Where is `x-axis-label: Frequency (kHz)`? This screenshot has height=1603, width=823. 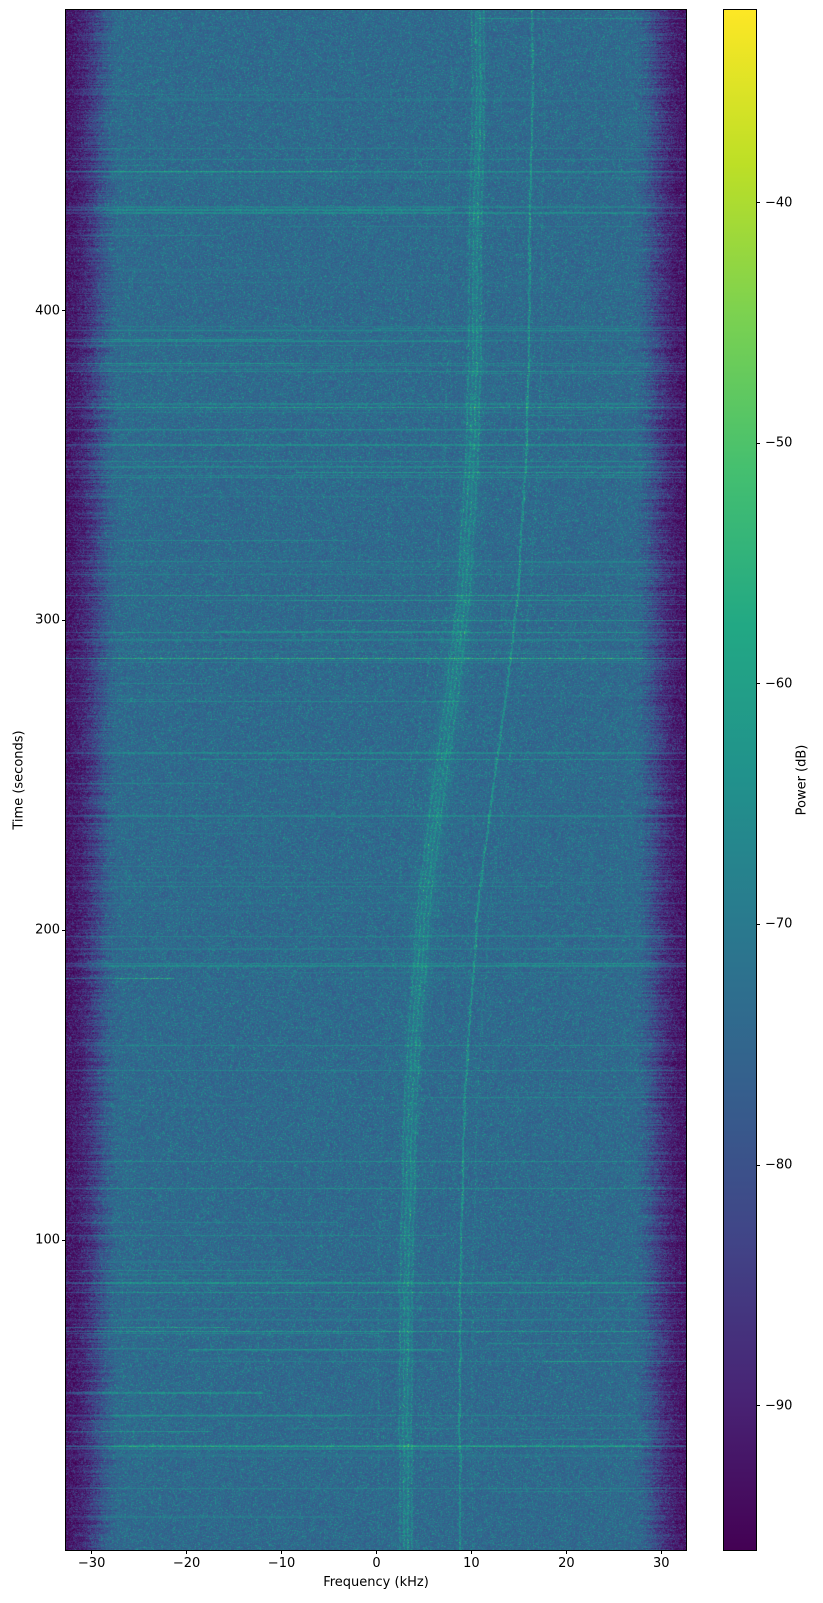
x-axis-label: Frequency (kHz) is located at coordinates (376, 1582).